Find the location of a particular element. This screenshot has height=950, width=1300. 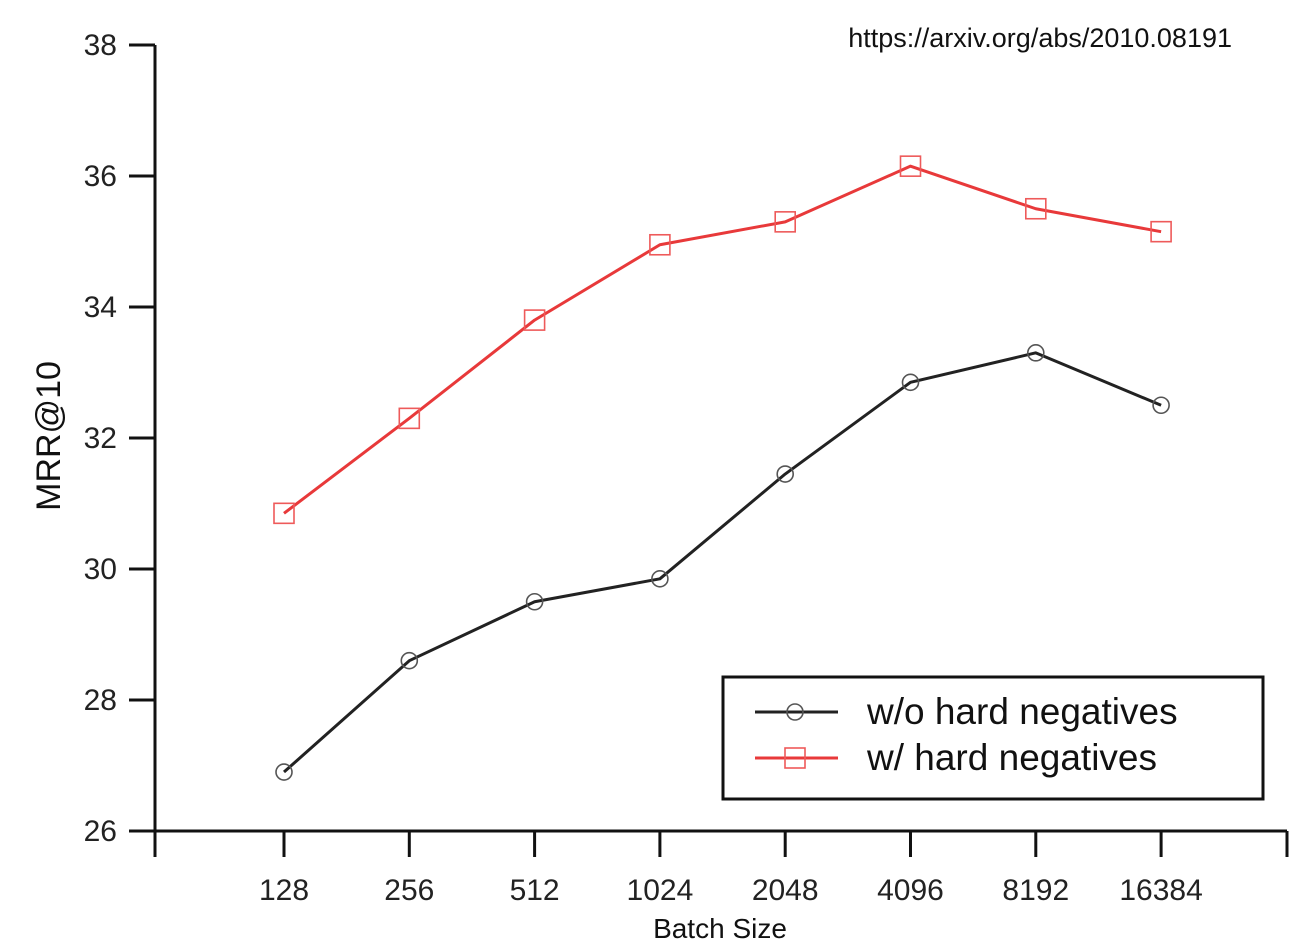

x-tick-label-4096: 4096 is located at coordinates (910, 890).